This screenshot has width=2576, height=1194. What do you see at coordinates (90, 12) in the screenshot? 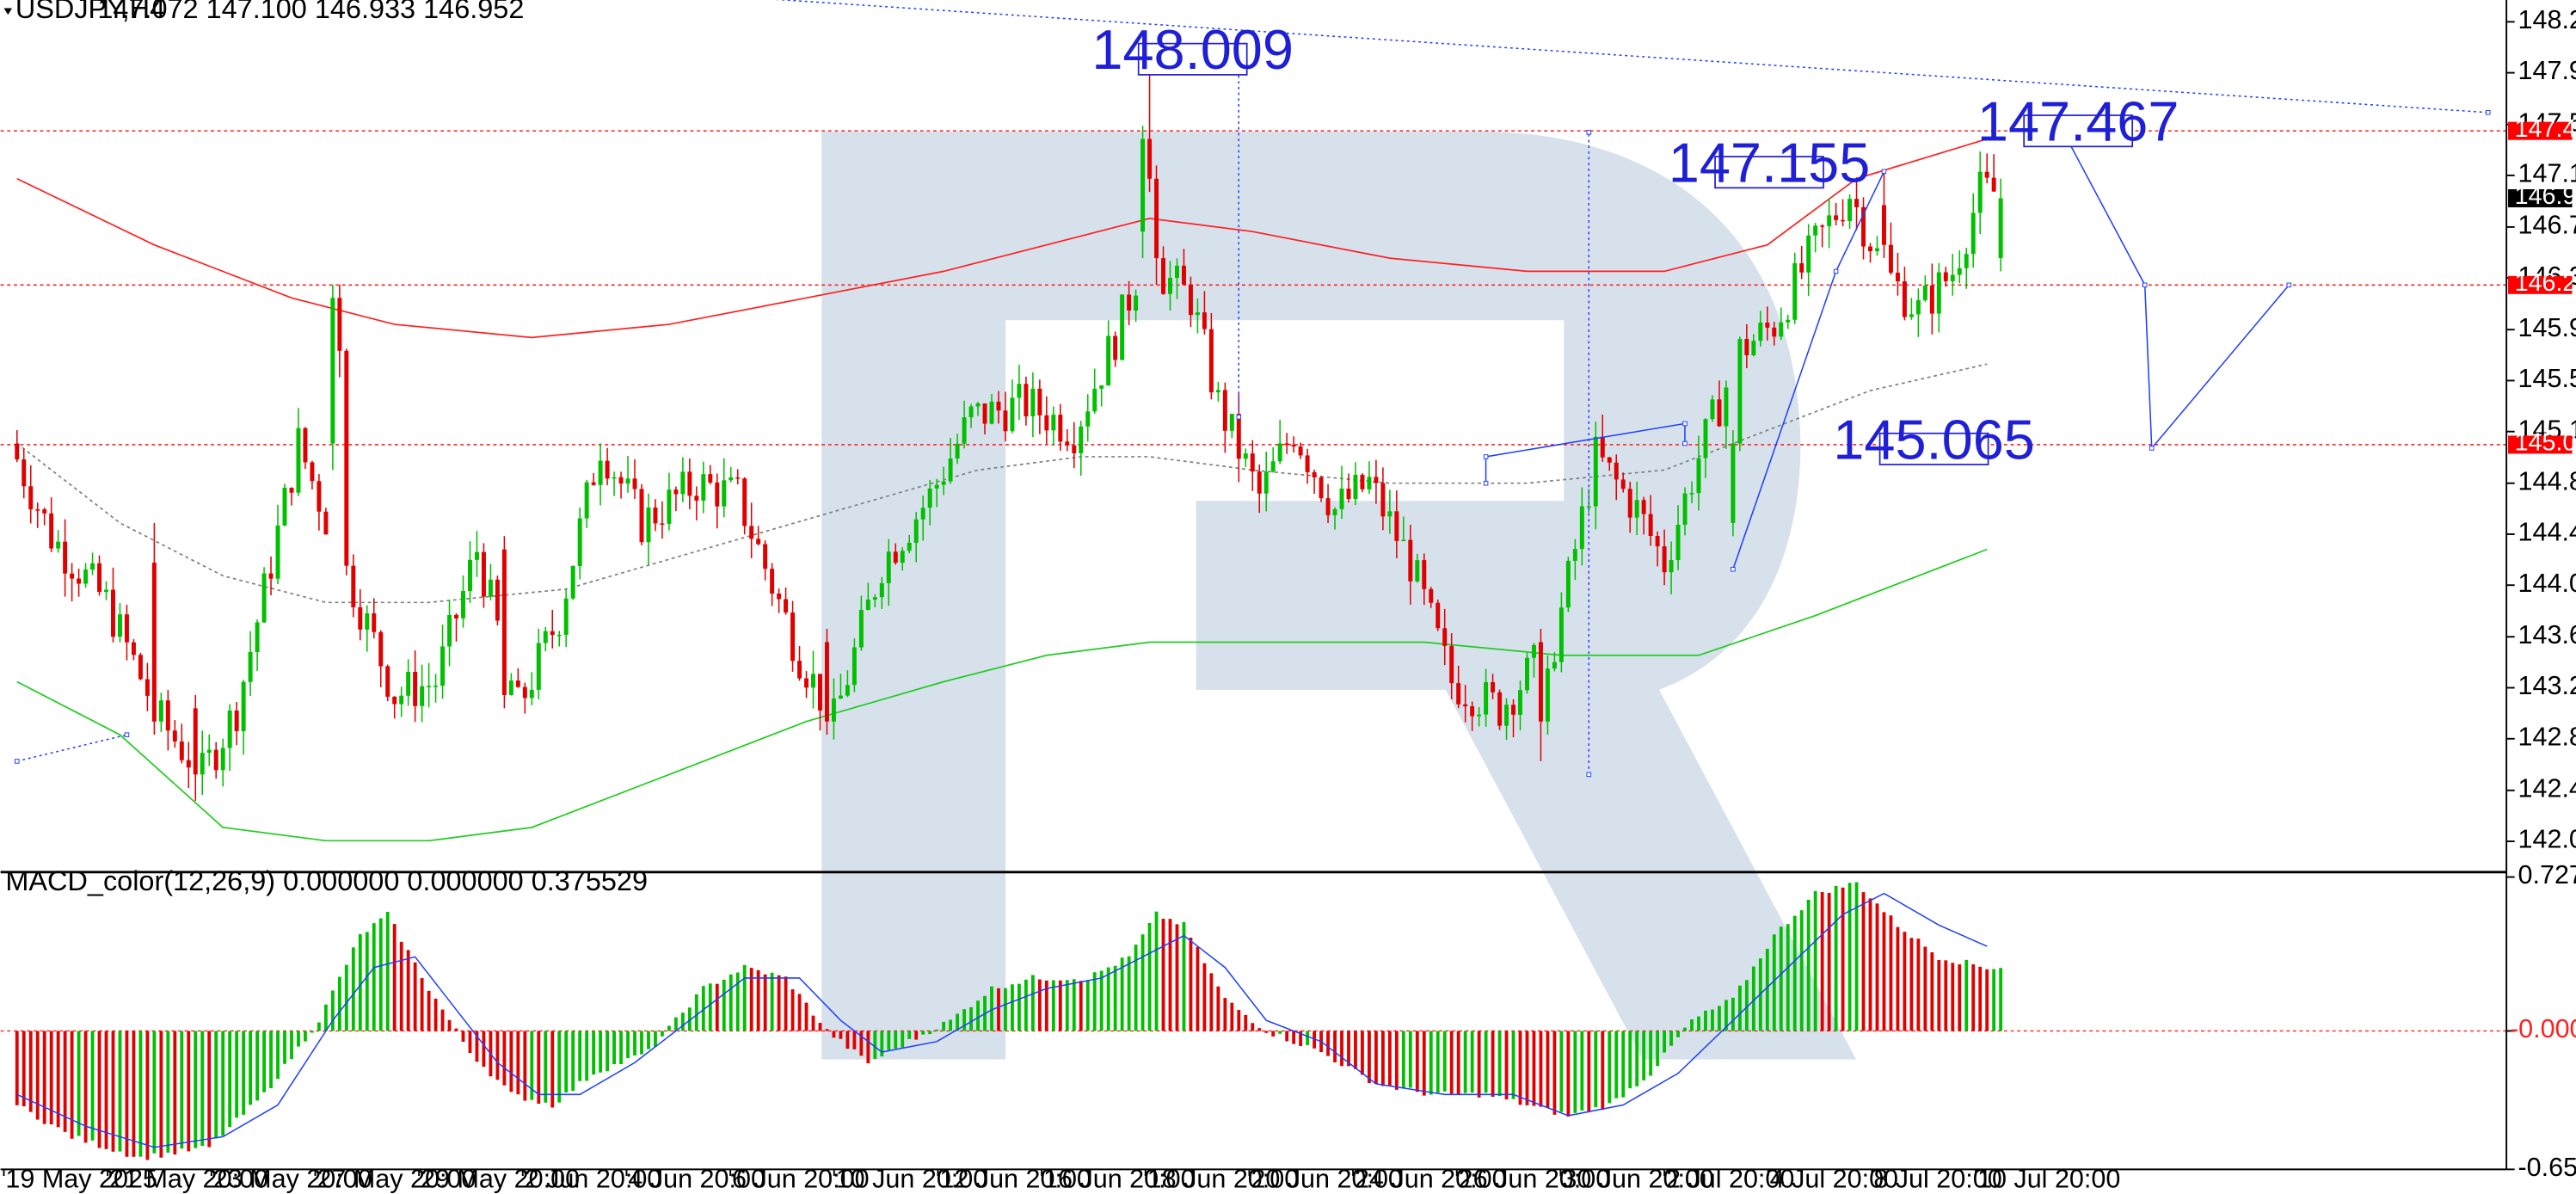
I see `symbol-label: USDJPY,H4` at bounding box center [90, 12].